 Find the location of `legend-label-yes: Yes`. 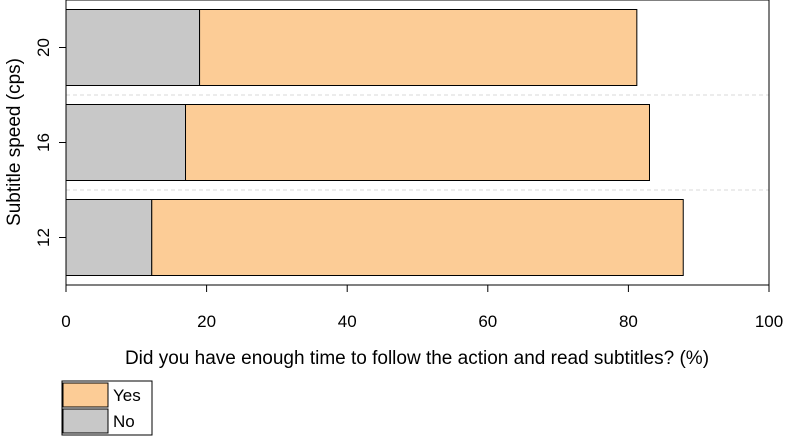

legend-label-yes: Yes is located at coordinates (127, 395).